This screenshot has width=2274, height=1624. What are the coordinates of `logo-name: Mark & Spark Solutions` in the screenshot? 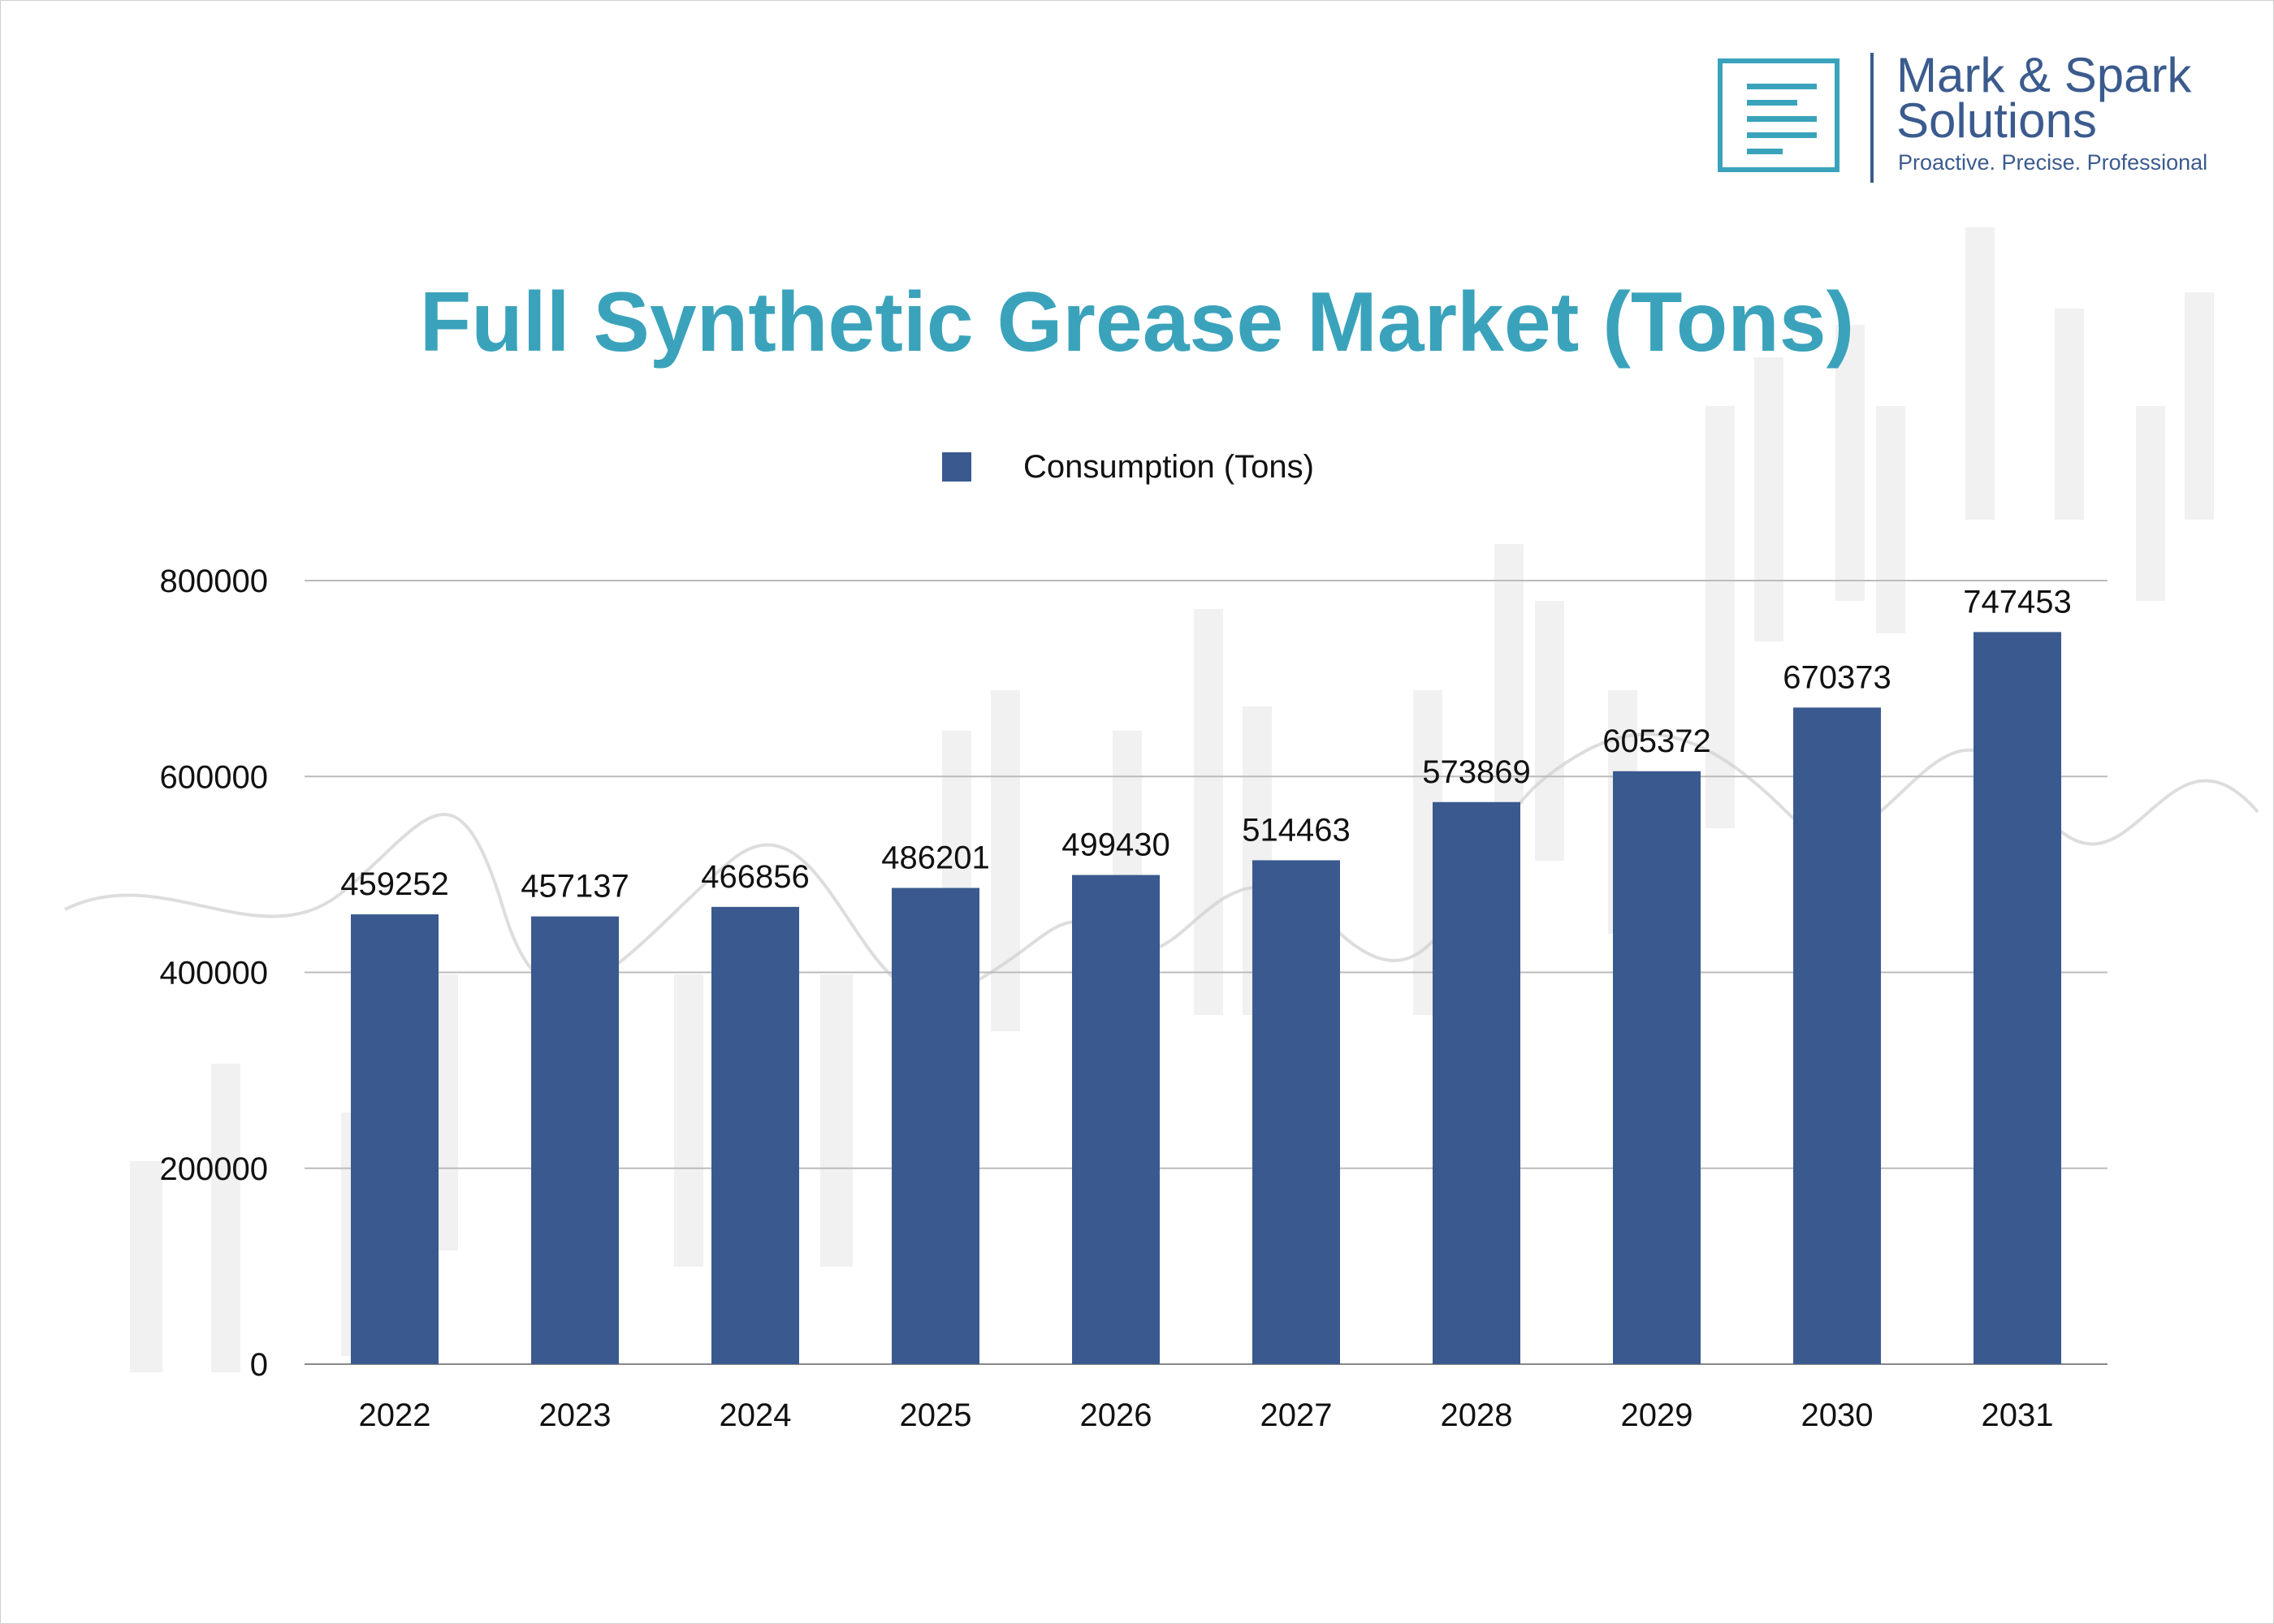 It's located at (2044, 98).